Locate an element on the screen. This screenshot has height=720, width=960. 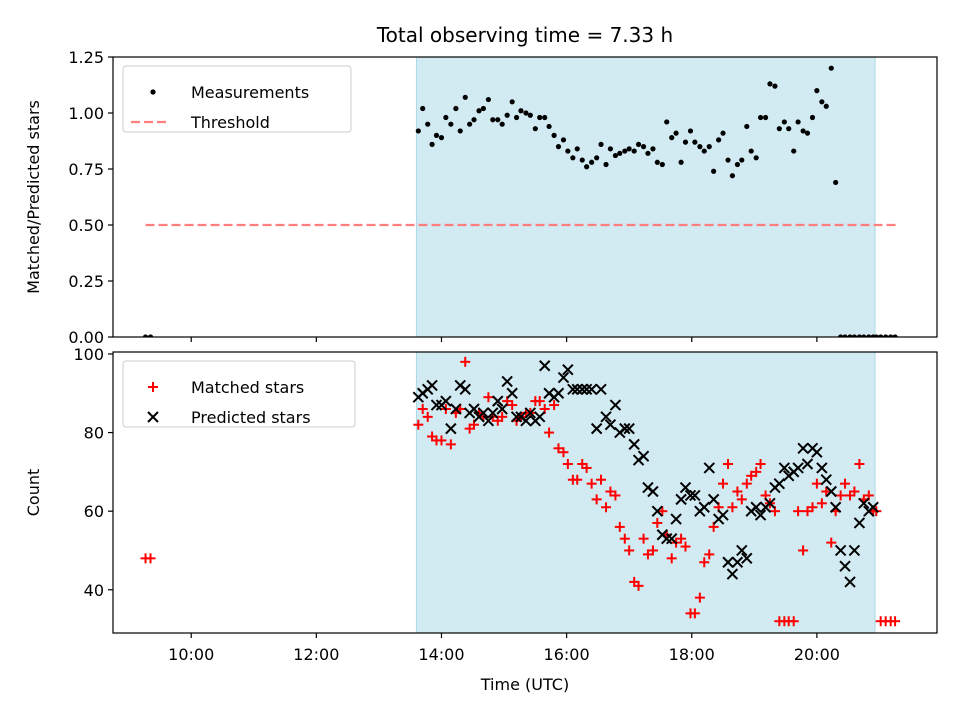
legend-label: Matched stars is located at coordinates (247, 387).